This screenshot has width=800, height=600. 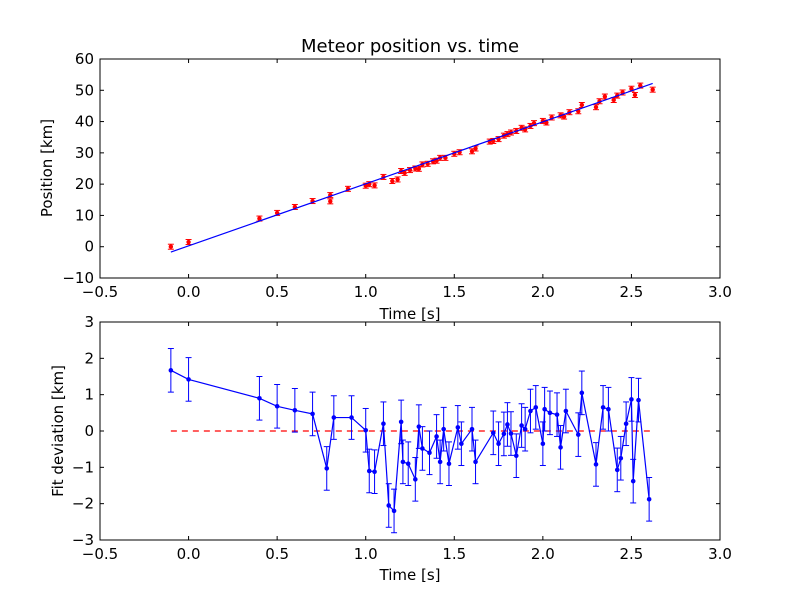 I want to click on y-tick-label: 40, so click(x=84, y=122).